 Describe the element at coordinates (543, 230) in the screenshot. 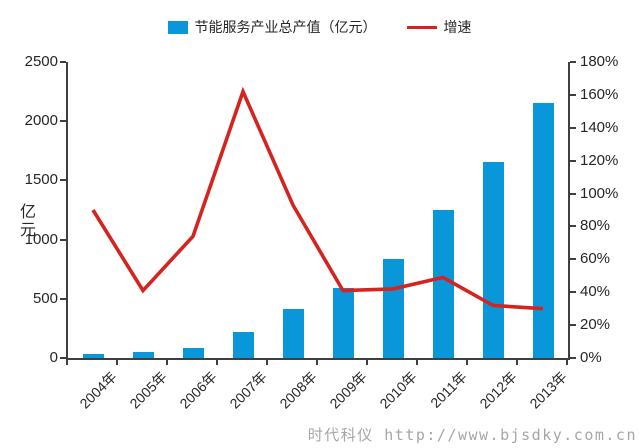

I see `bar-2013年` at that location.